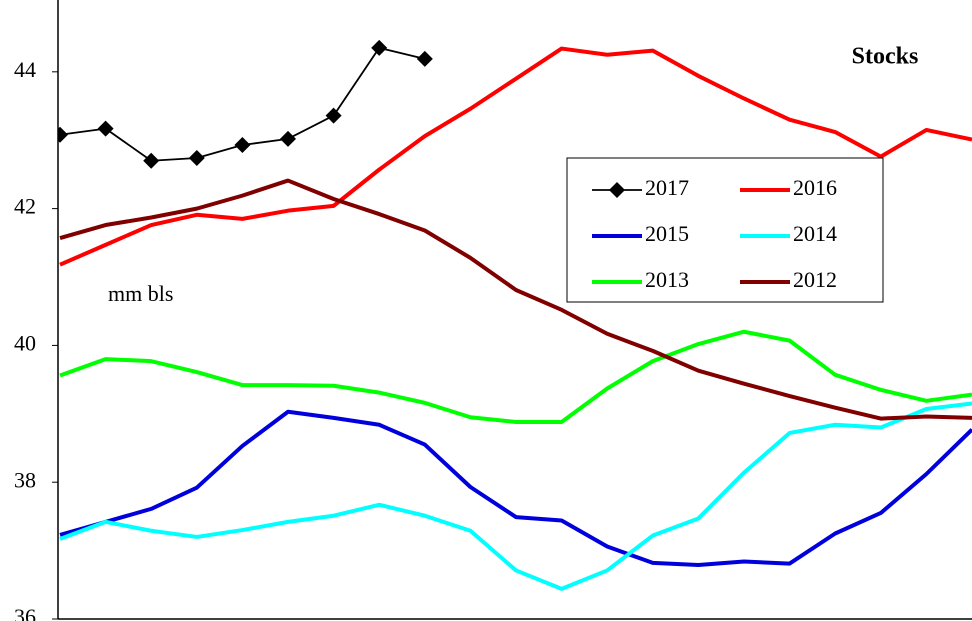 The width and height of the screenshot is (972, 621). I want to click on legend-label: 2015, so click(667, 233).